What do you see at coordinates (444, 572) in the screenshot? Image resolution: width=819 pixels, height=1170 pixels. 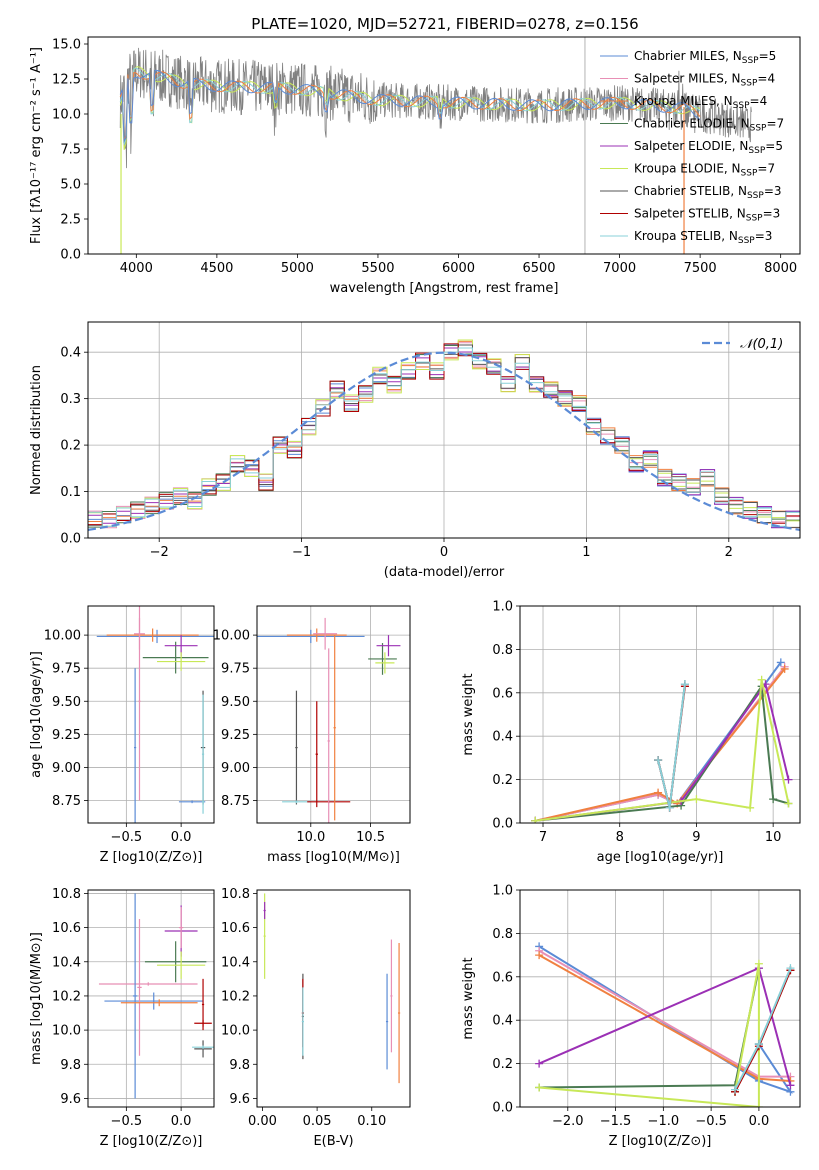 I see `x-axis-label: (data-model)/error` at bounding box center [444, 572].